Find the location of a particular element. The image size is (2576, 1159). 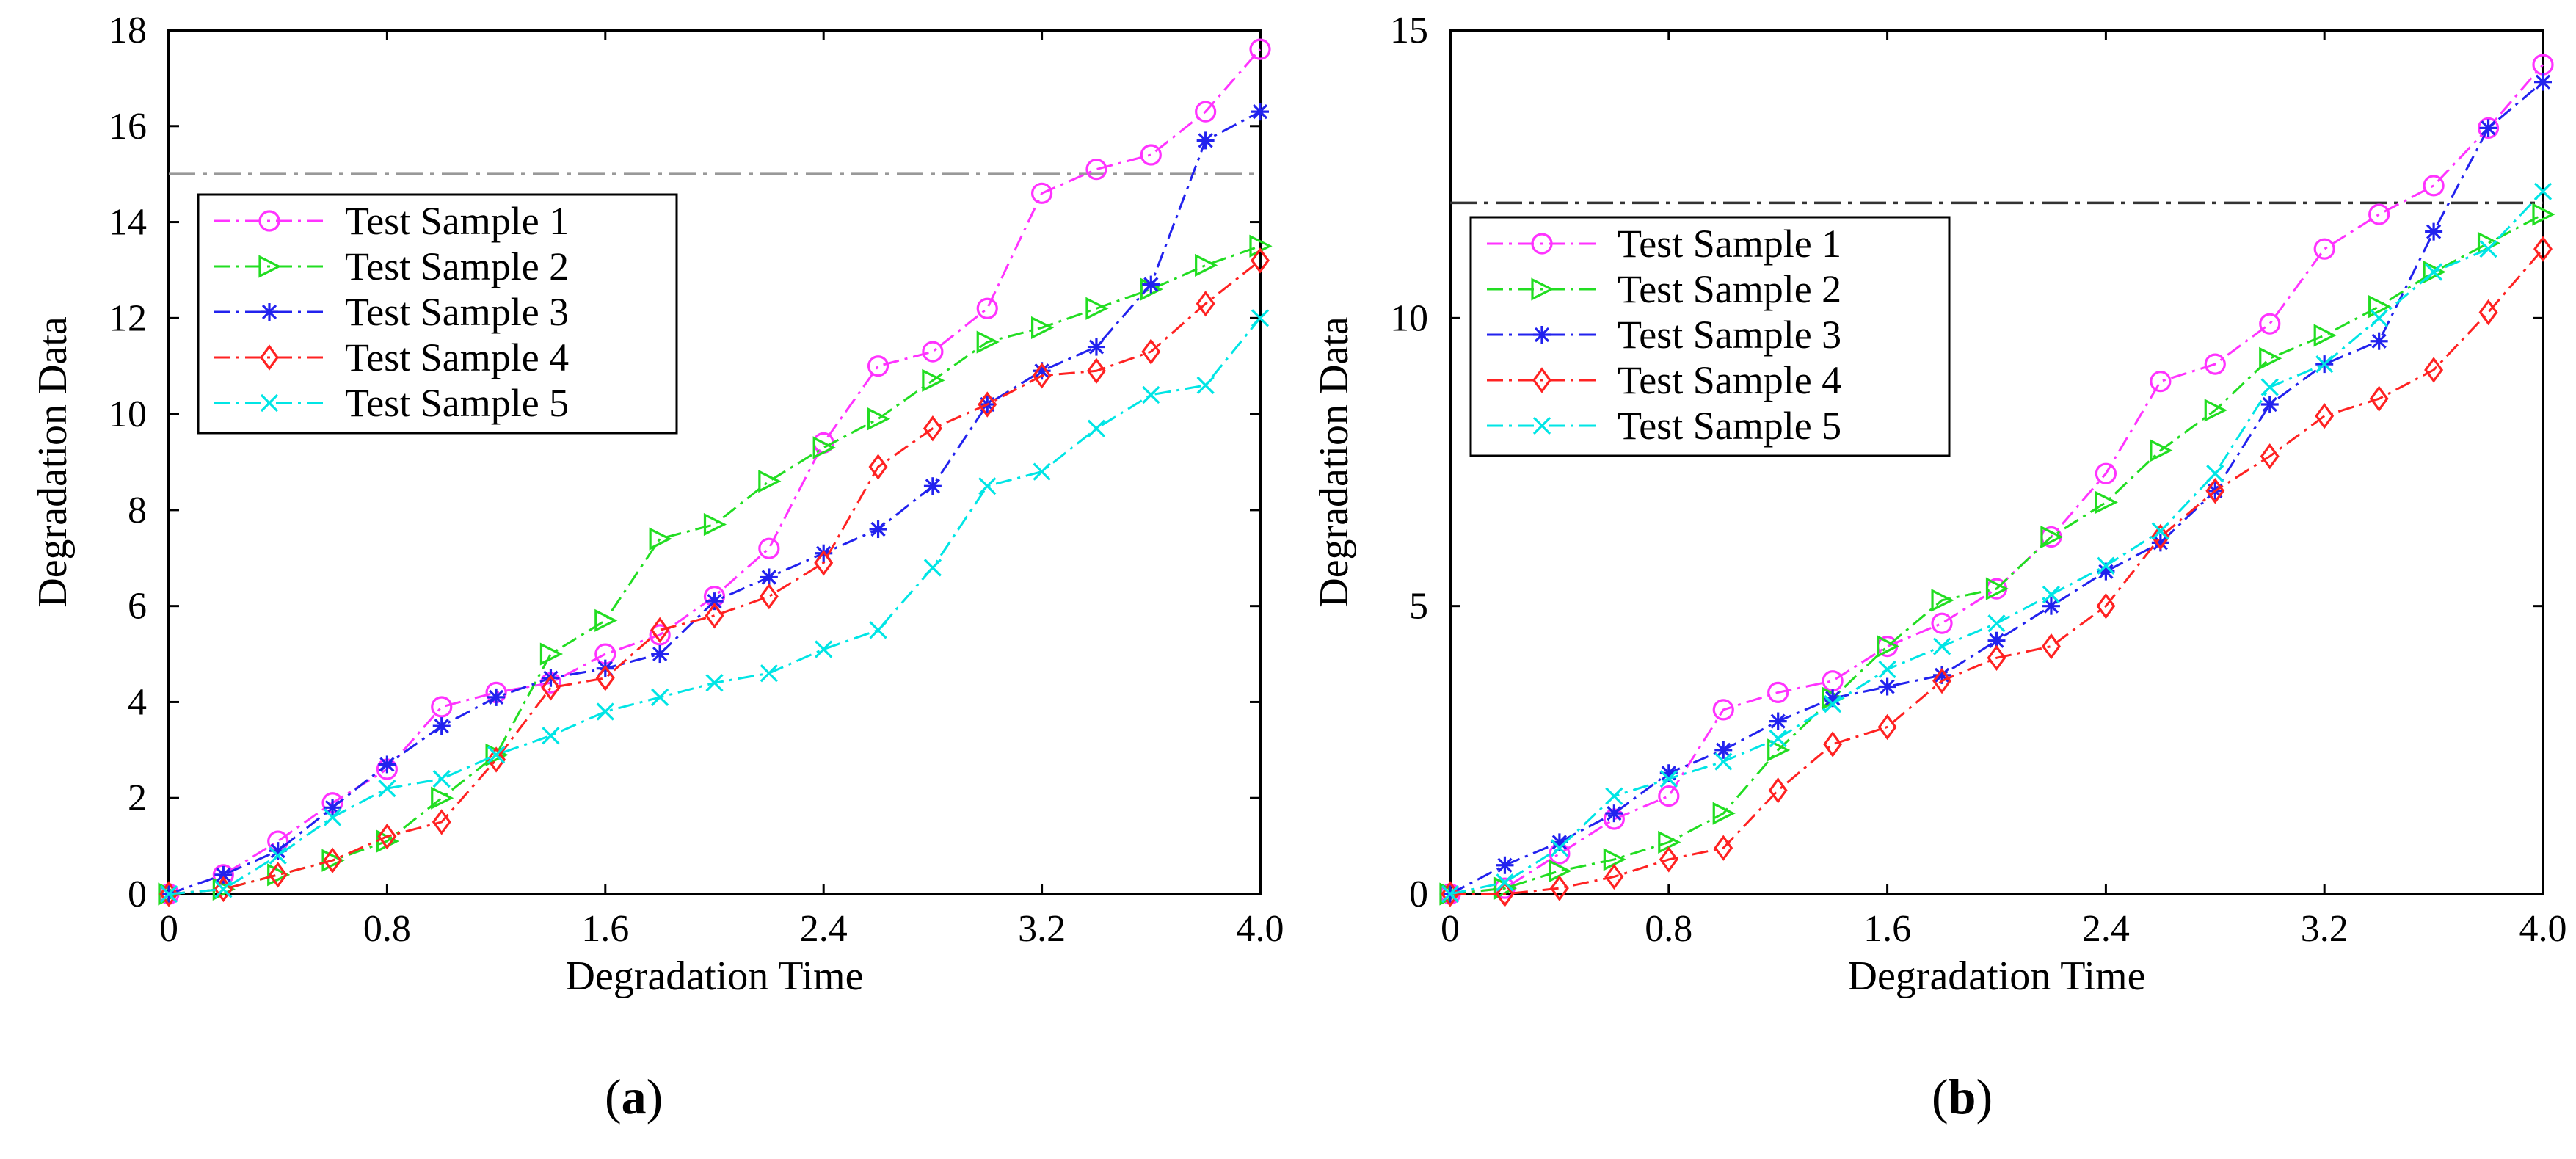

x-tick-label: 2.4 is located at coordinates (824, 929).